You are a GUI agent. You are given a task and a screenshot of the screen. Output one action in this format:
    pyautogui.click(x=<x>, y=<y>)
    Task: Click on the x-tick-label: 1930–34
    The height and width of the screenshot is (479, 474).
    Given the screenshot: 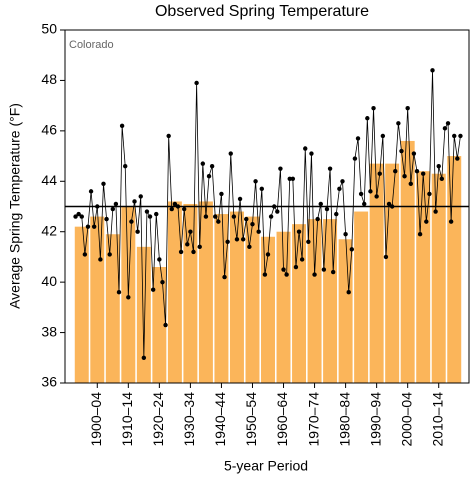 What is the action you would take?
    pyautogui.click(x=189, y=419)
    